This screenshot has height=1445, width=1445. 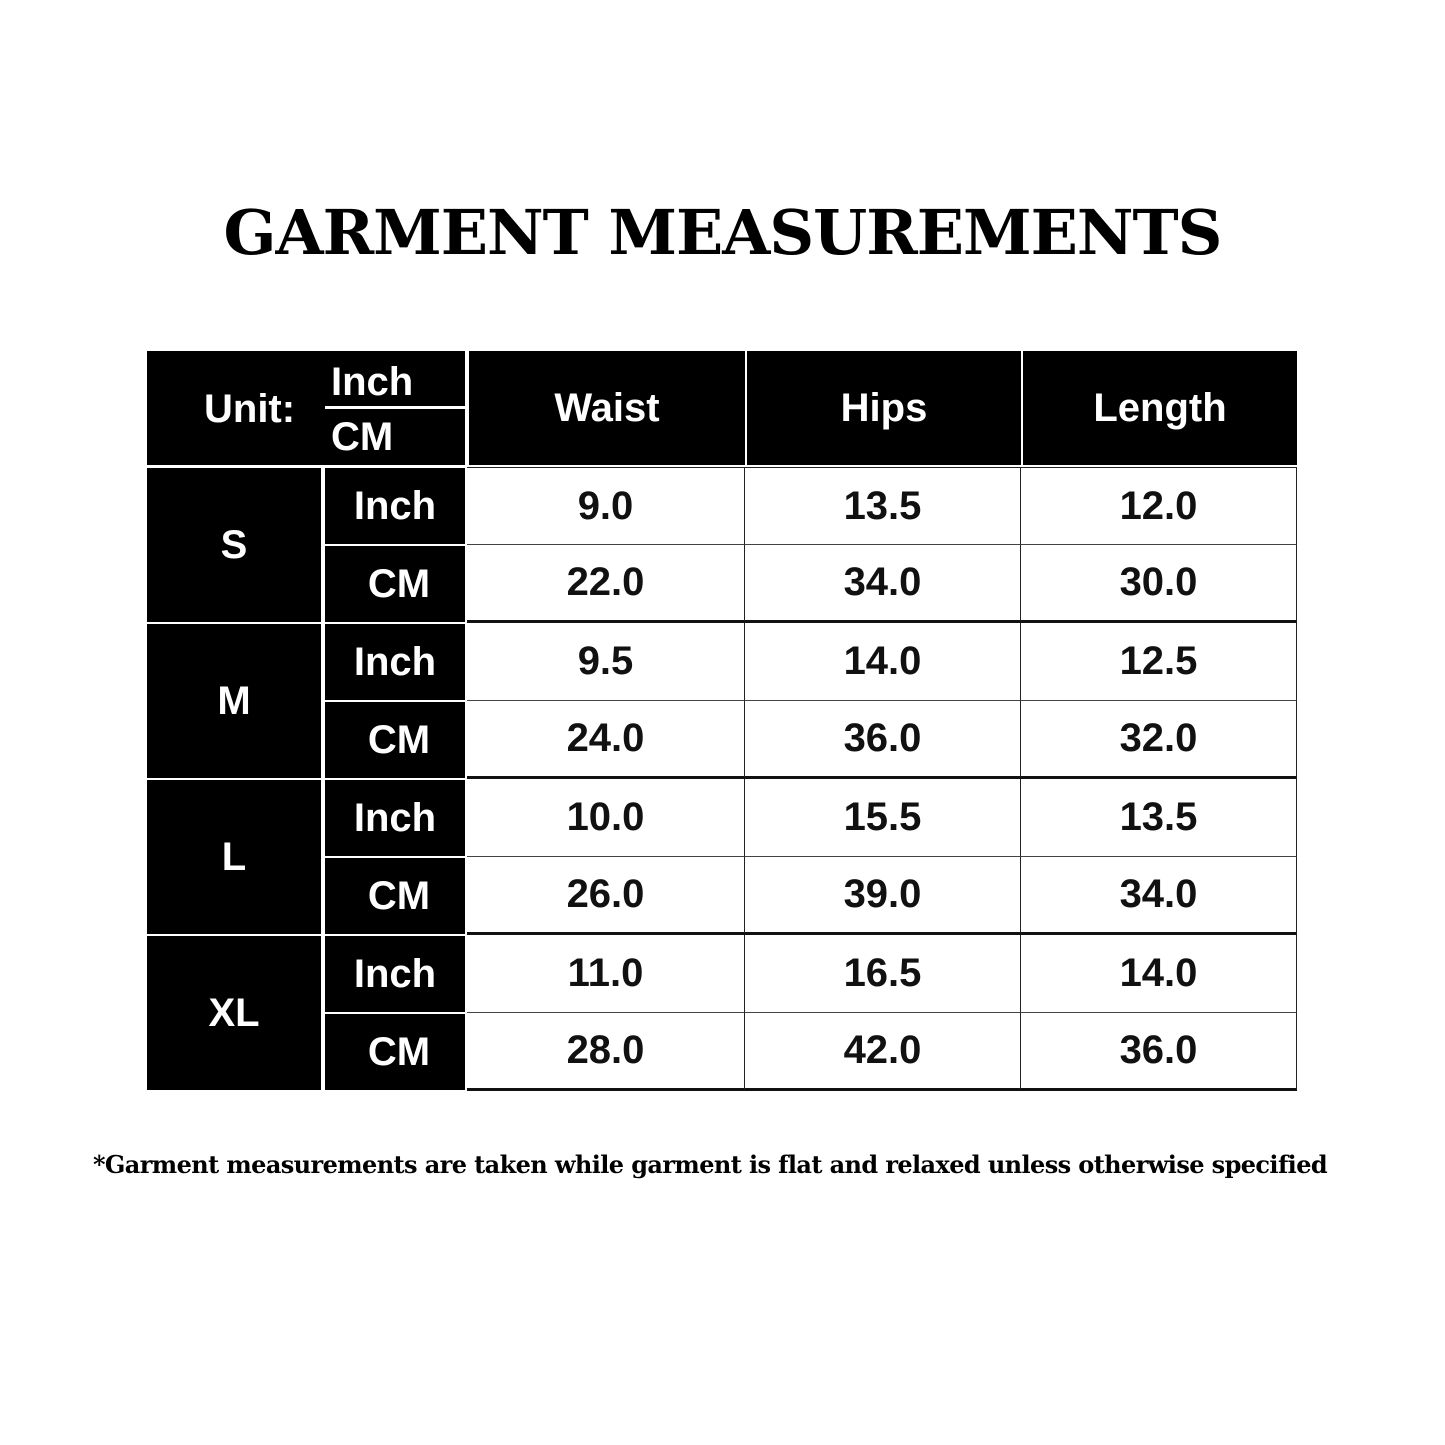 I want to click on unit-label: Unit:, so click(x=250, y=409).